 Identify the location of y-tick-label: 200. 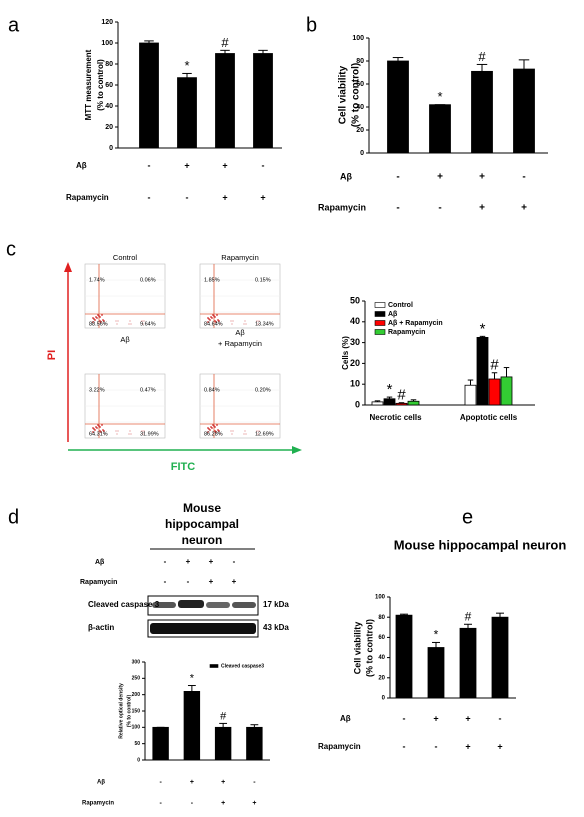
(136, 695).